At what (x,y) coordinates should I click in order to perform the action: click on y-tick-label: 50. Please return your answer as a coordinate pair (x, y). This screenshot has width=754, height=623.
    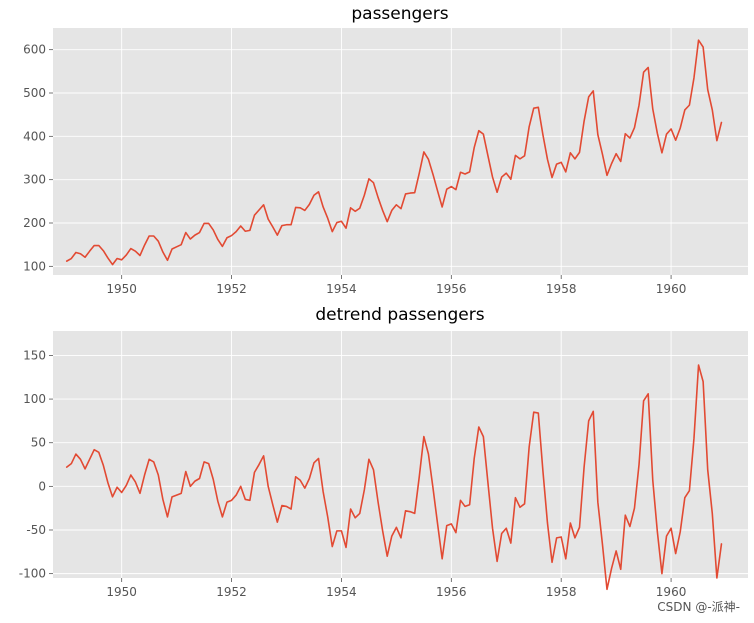
    Looking at the image, I should click on (38, 443).